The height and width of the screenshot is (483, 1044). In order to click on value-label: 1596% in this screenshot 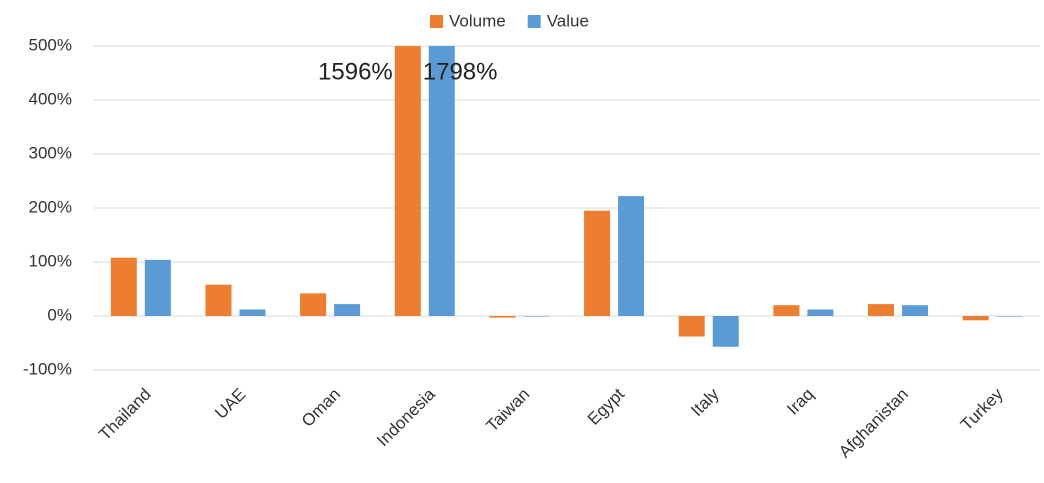, I will do `click(355, 71)`.